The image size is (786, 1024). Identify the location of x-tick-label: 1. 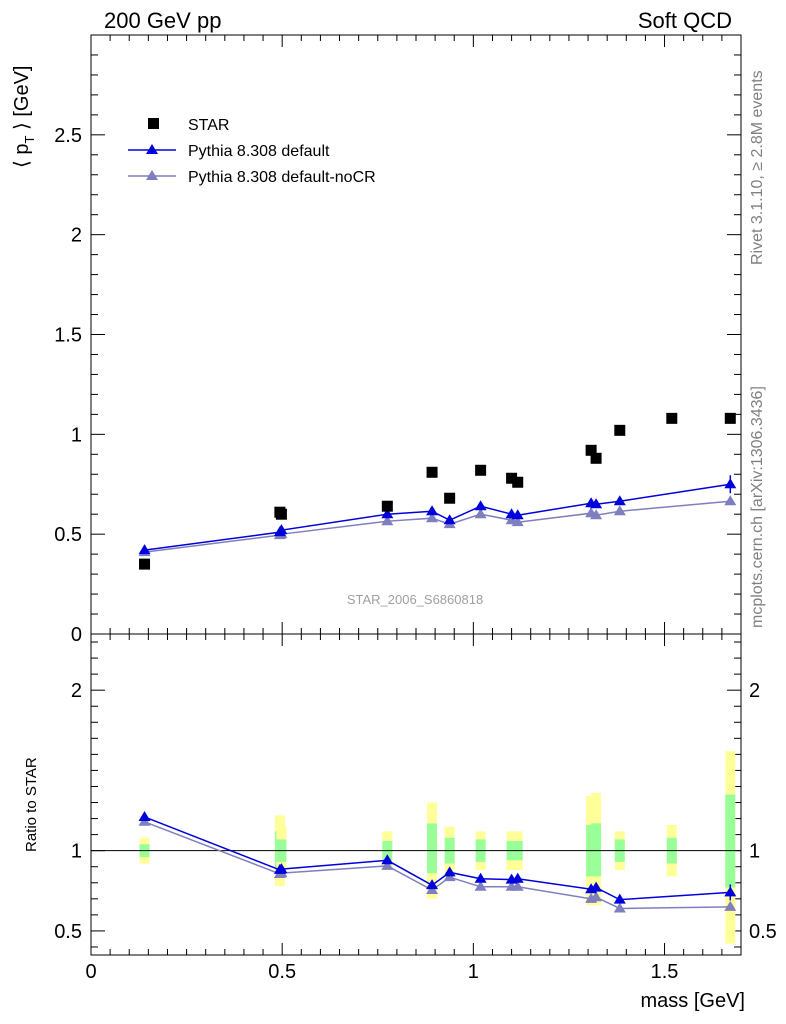
(473, 972).